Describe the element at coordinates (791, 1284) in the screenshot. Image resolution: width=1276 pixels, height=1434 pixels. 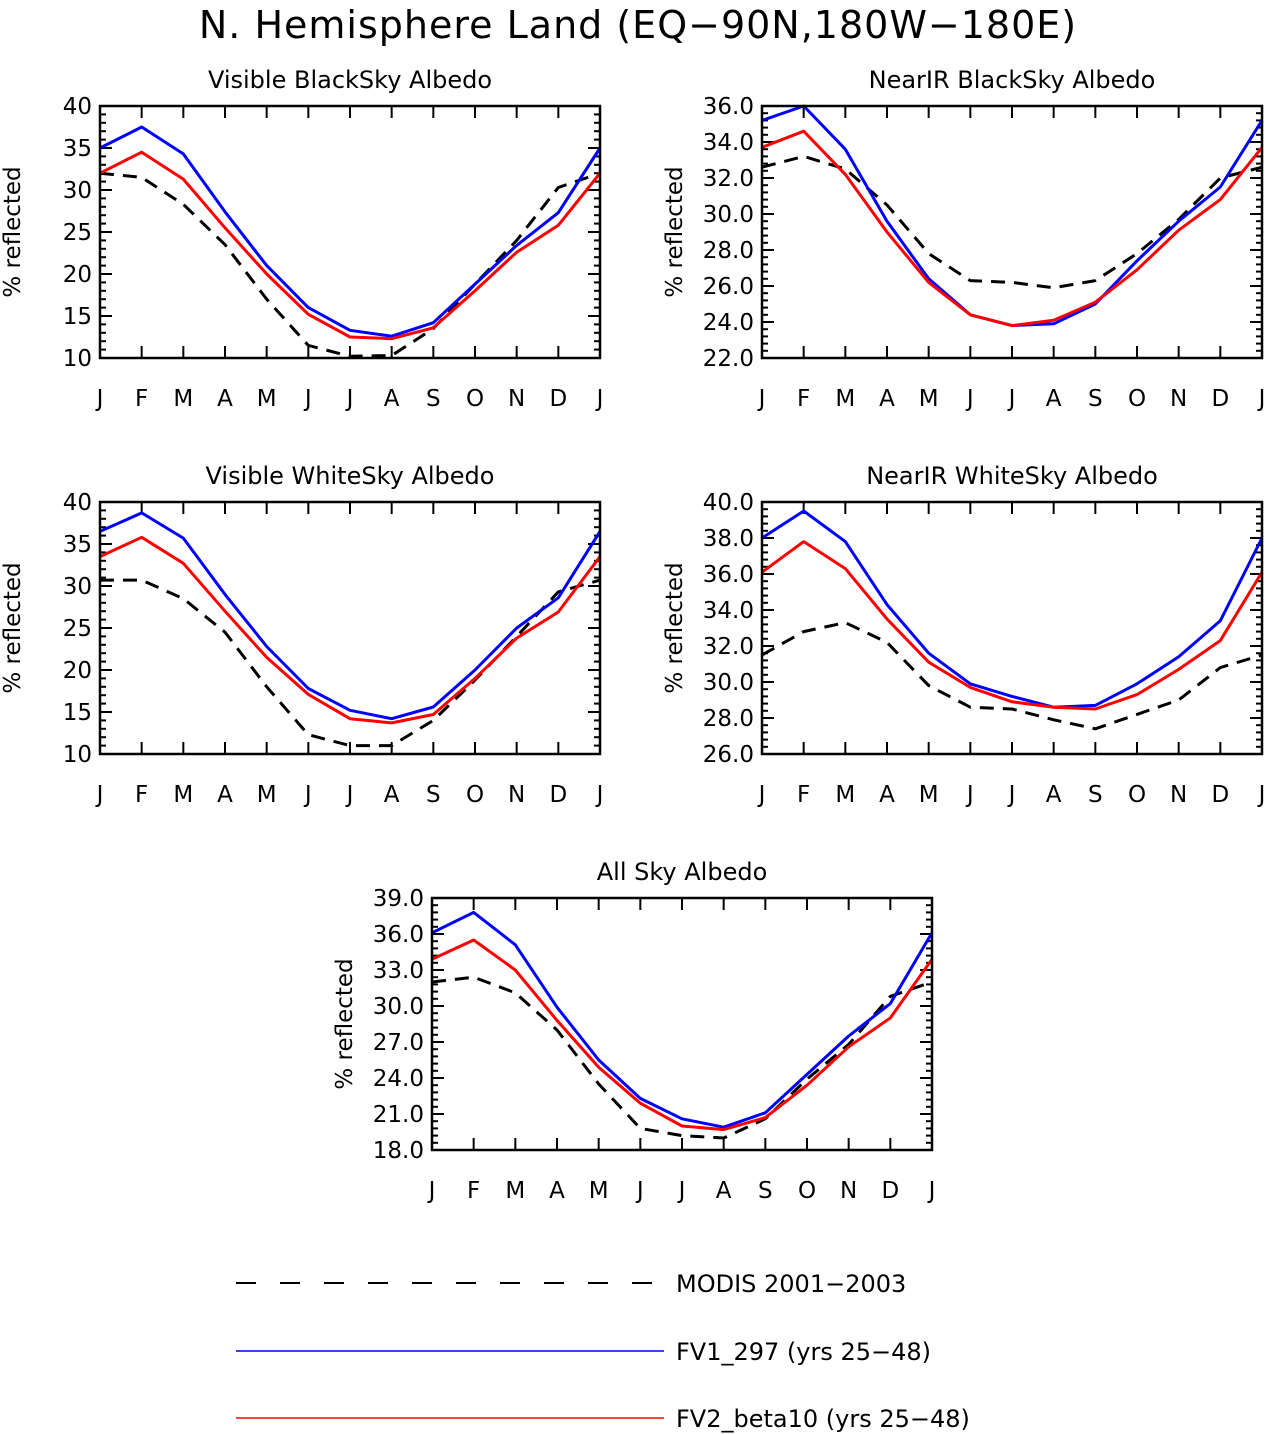
I see `legend-label-modis: MODIS 2001−2003` at that location.